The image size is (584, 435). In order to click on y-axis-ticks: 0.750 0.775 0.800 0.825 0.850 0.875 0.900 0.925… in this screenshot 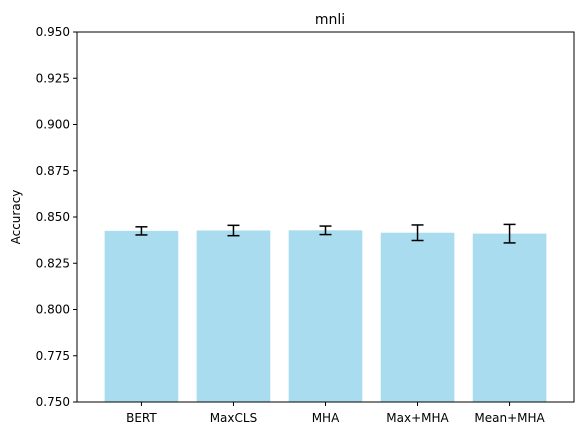, I will do `click(56, 217)`.